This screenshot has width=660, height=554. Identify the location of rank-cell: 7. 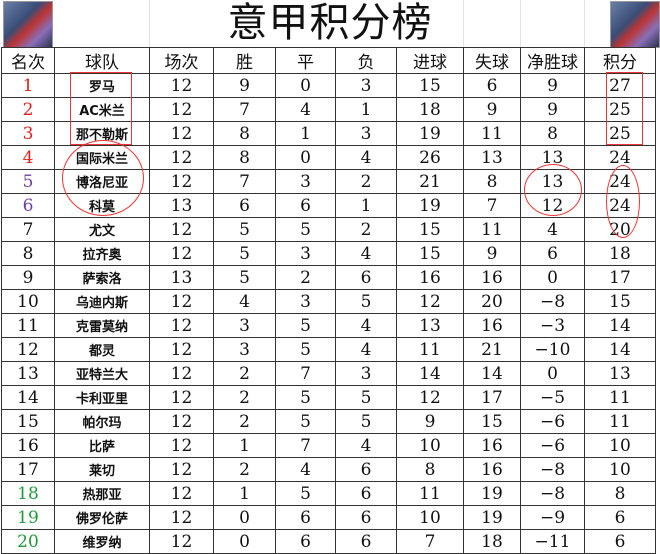
(28, 229).